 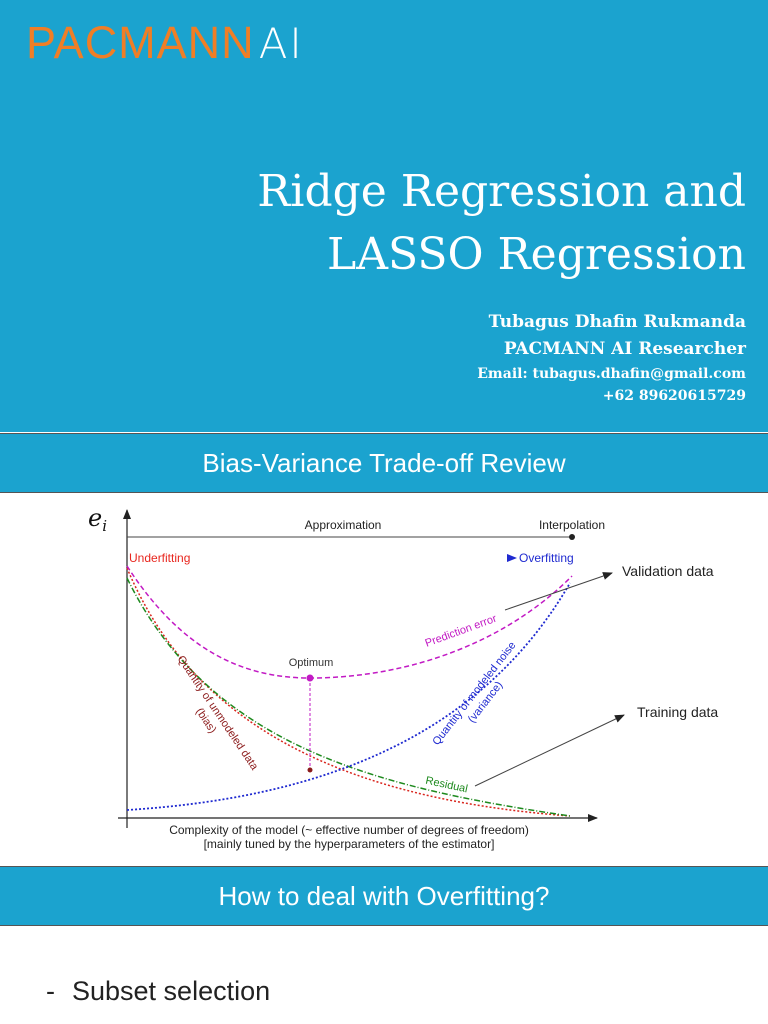 I want to click on y-axis-label: ei, so click(x=97, y=519).